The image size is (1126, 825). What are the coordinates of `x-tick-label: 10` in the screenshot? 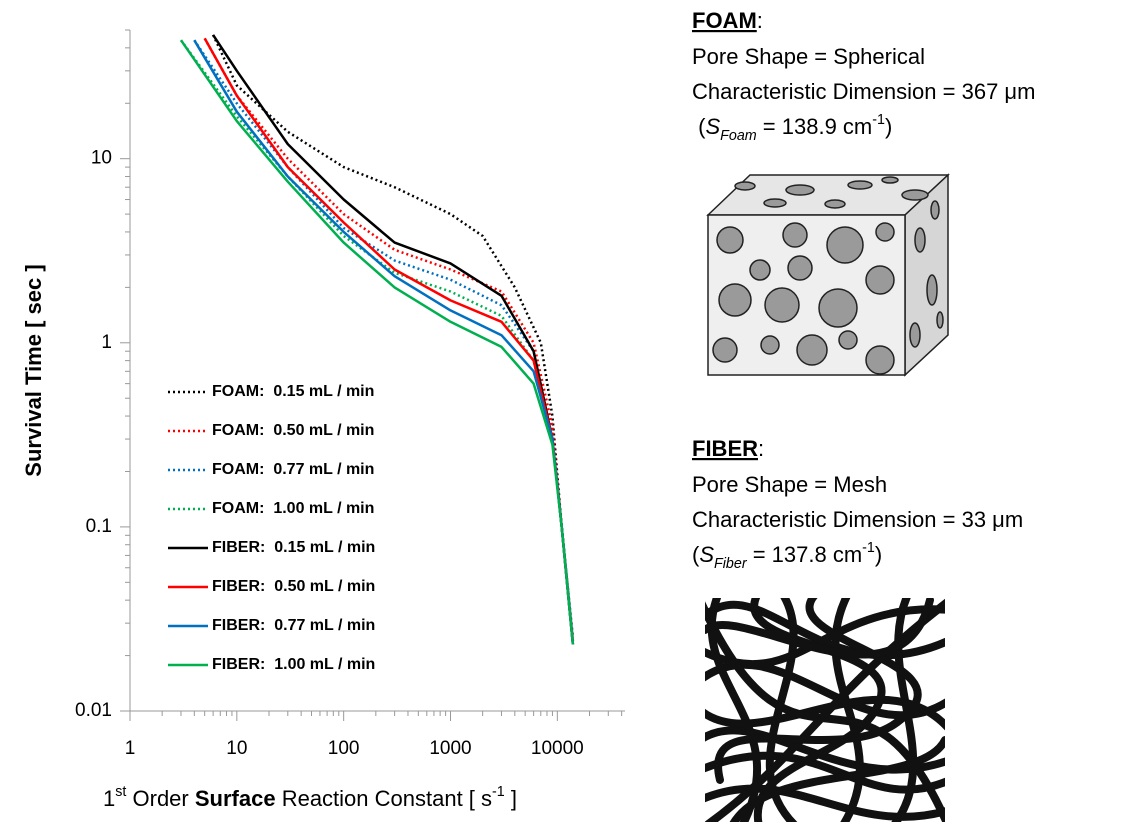 It's located at (236, 748).